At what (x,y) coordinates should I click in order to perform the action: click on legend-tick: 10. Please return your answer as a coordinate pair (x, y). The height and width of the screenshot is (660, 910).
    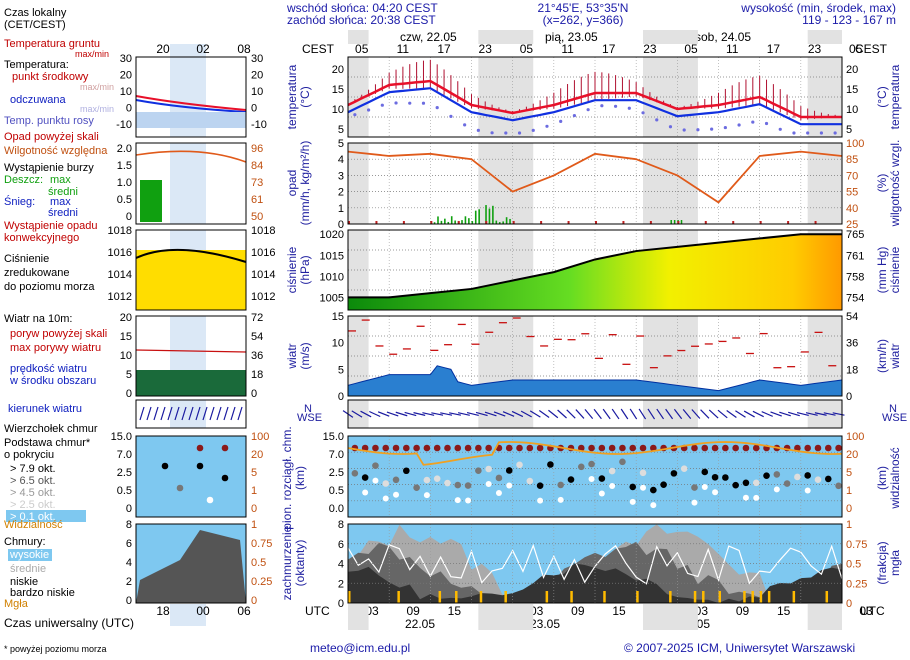
    Looking at the image, I should click on (126, 92).